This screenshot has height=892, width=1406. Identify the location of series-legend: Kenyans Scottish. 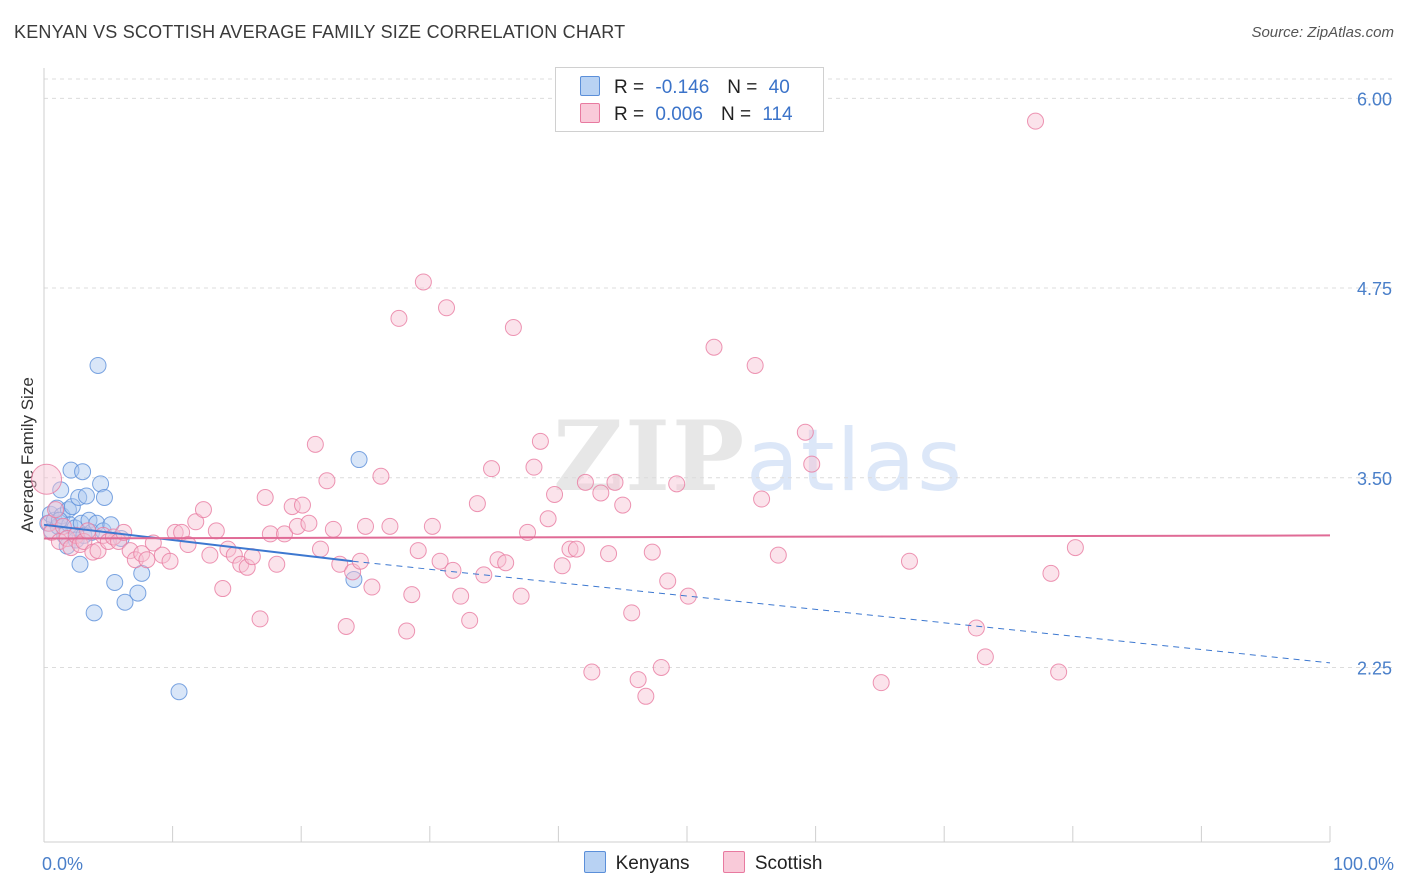
(703, 863).